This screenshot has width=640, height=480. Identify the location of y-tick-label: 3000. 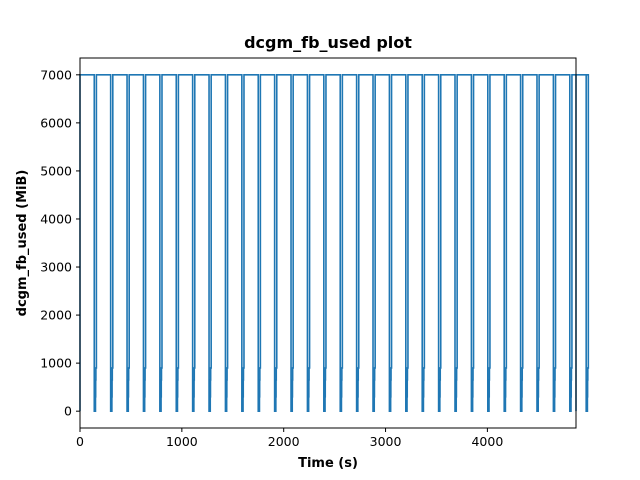
(56, 267).